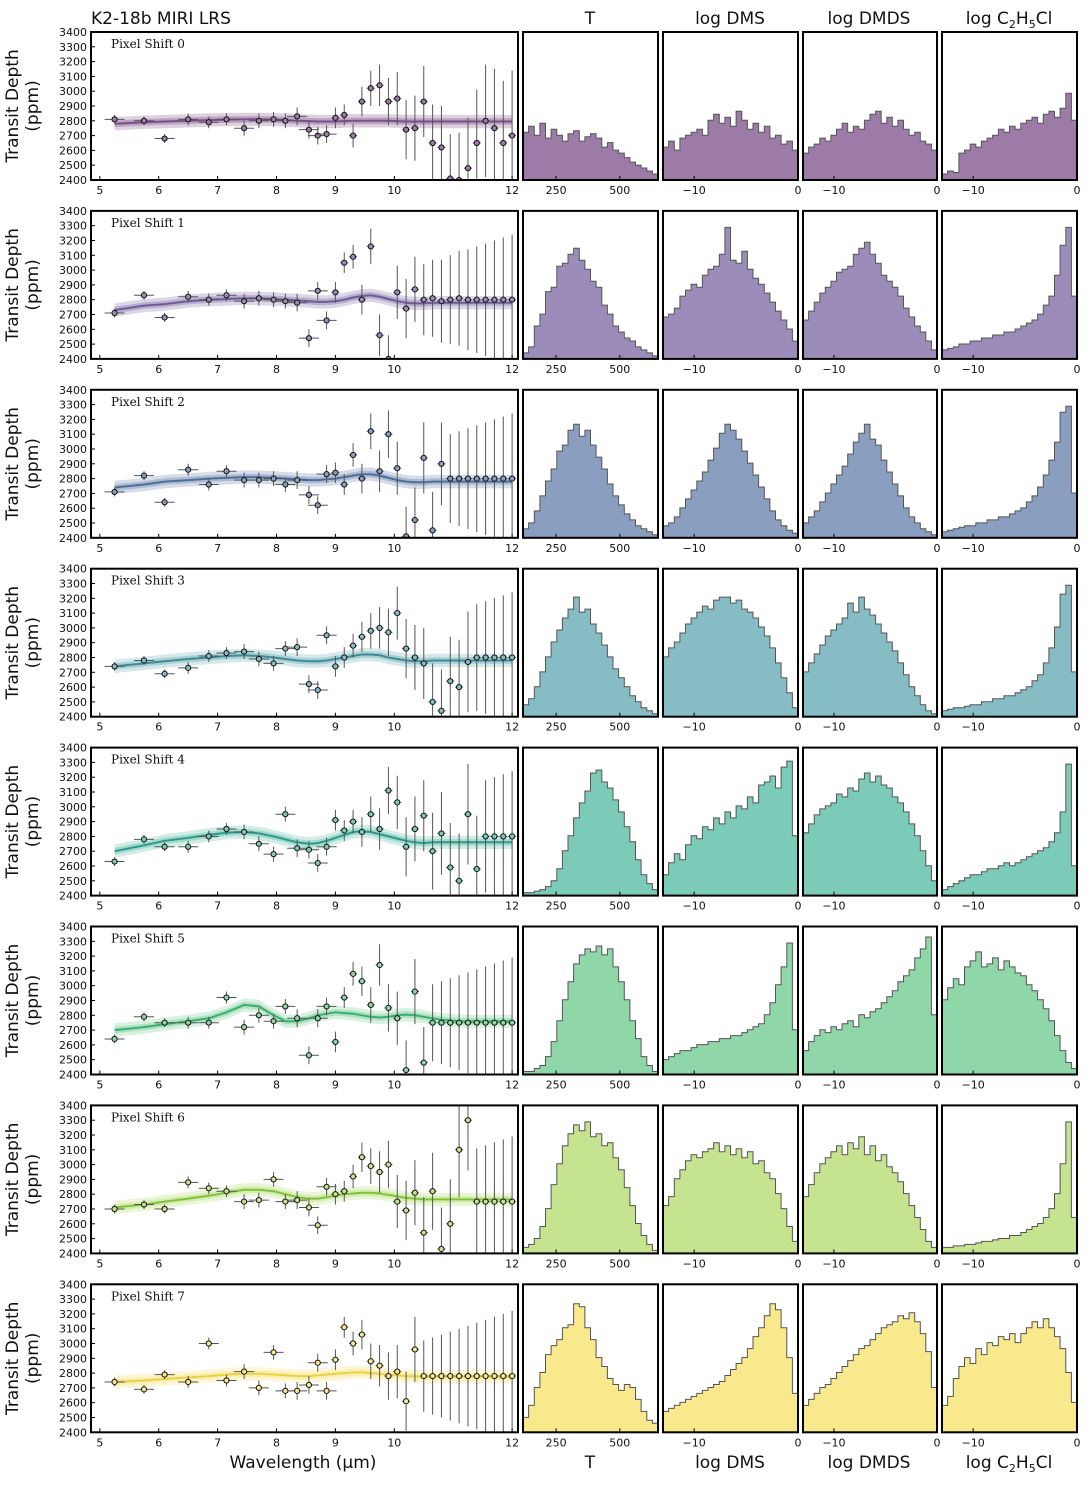 The height and width of the screenshot is (1485, 1090). What do you see at coordinates (73, 822) in the screenshot?
I see `y-tick-label: 2900` at bounding box center [73, 822].